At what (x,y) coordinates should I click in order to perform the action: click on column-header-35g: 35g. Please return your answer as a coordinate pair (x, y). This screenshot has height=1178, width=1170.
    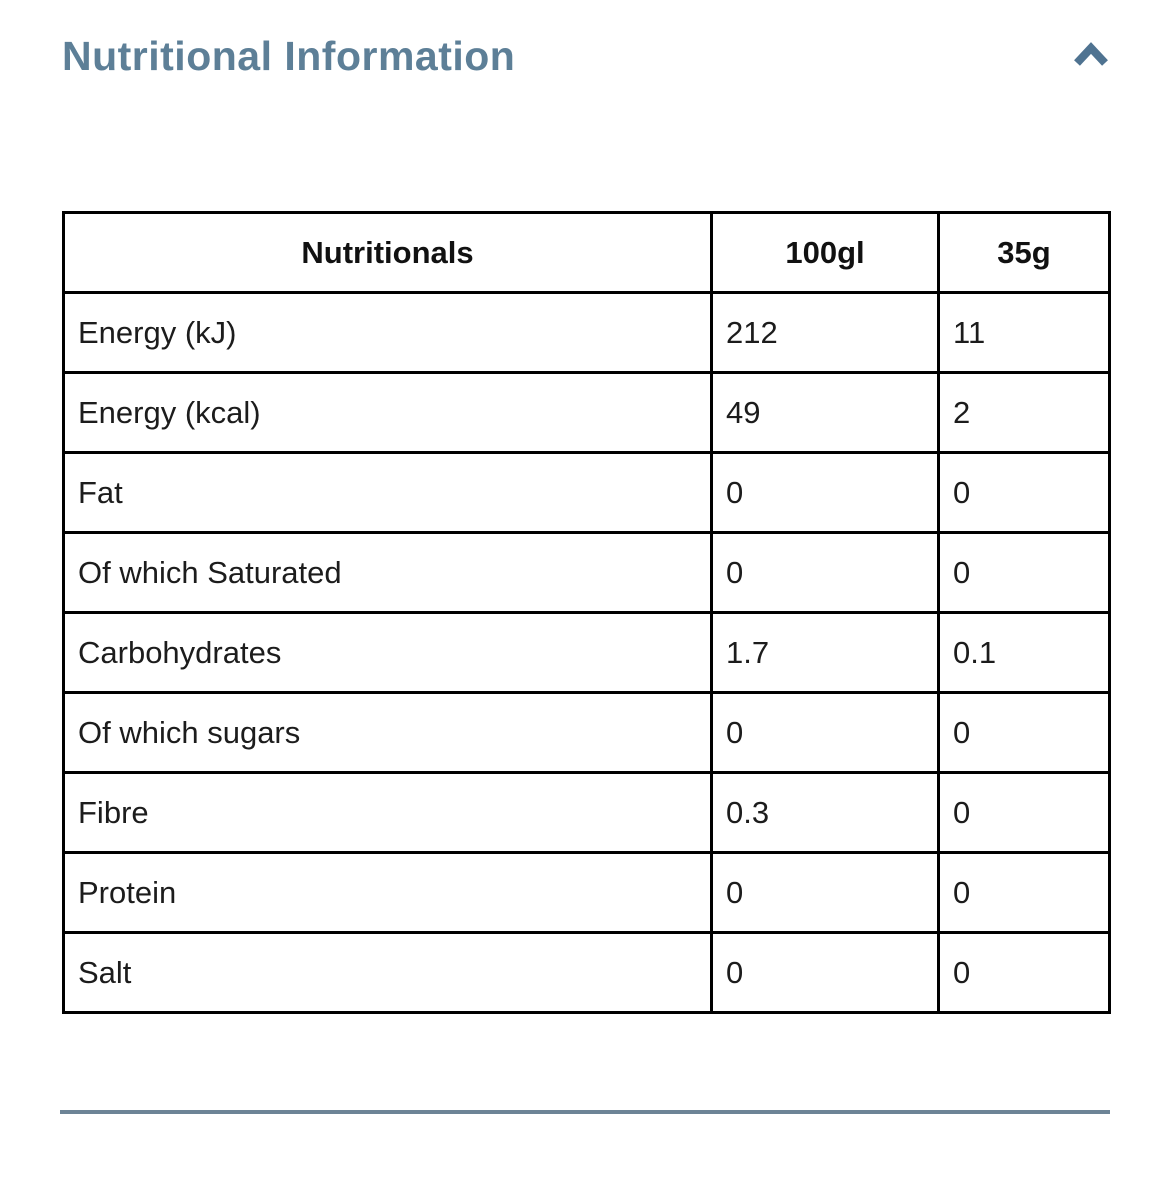
    Looking at the image, I should click on (1024, 252).